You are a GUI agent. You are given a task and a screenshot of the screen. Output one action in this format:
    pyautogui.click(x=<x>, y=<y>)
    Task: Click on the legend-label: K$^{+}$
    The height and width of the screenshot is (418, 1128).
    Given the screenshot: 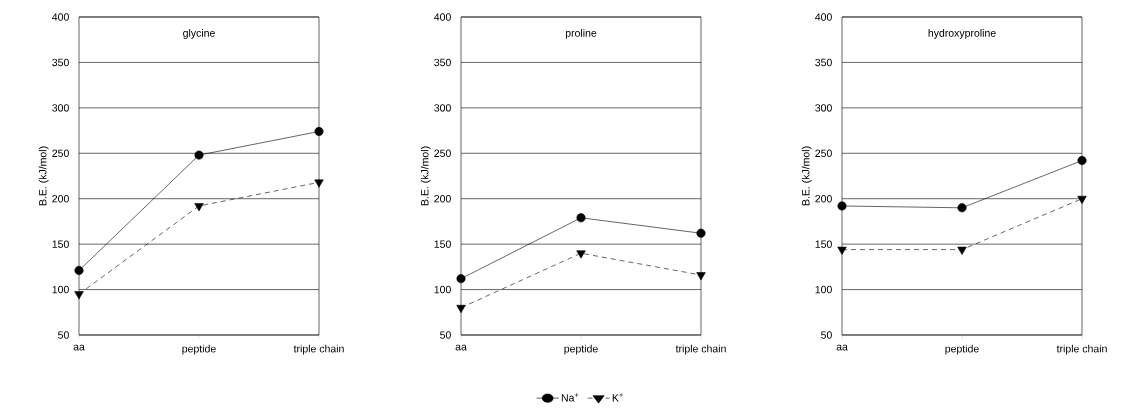 What is the action you would take?
    pyautogui.click(x=617, y=397)
    